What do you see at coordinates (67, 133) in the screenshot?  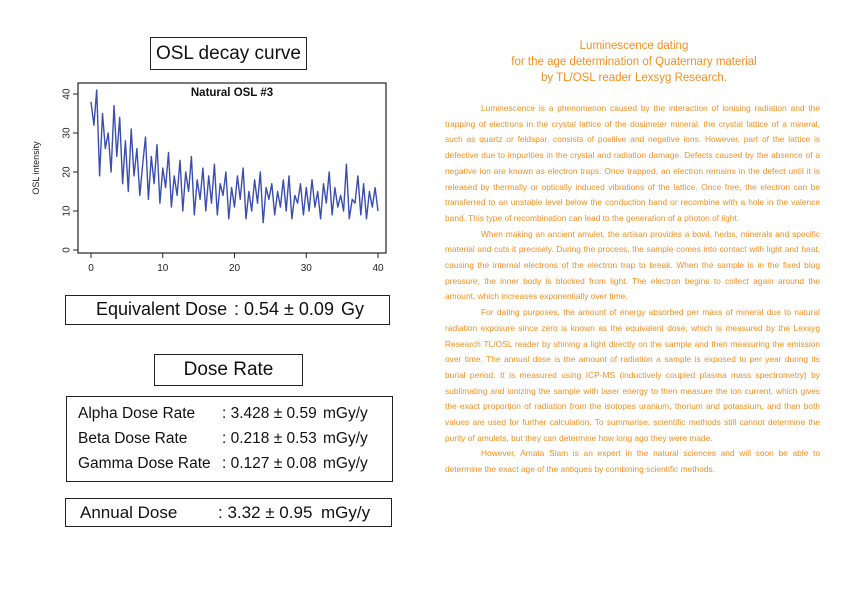 I see `y-tick-label: 30` at bounding box center [67, 133].